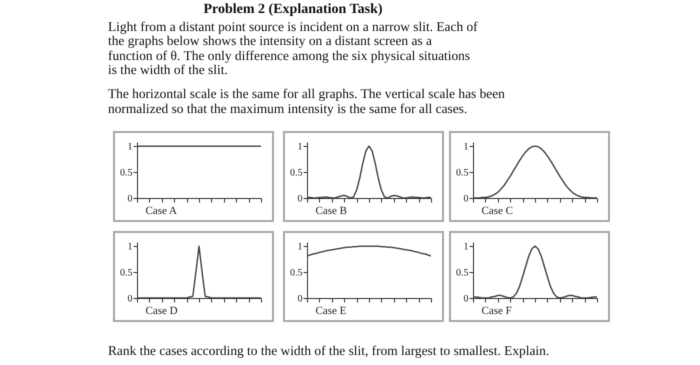 The width and height of the screenshot is (700, 365). Describe the element at coordinates (293, 10) in the screenshot. I see `text: Problem 2 (Explanation Task)` at that location.